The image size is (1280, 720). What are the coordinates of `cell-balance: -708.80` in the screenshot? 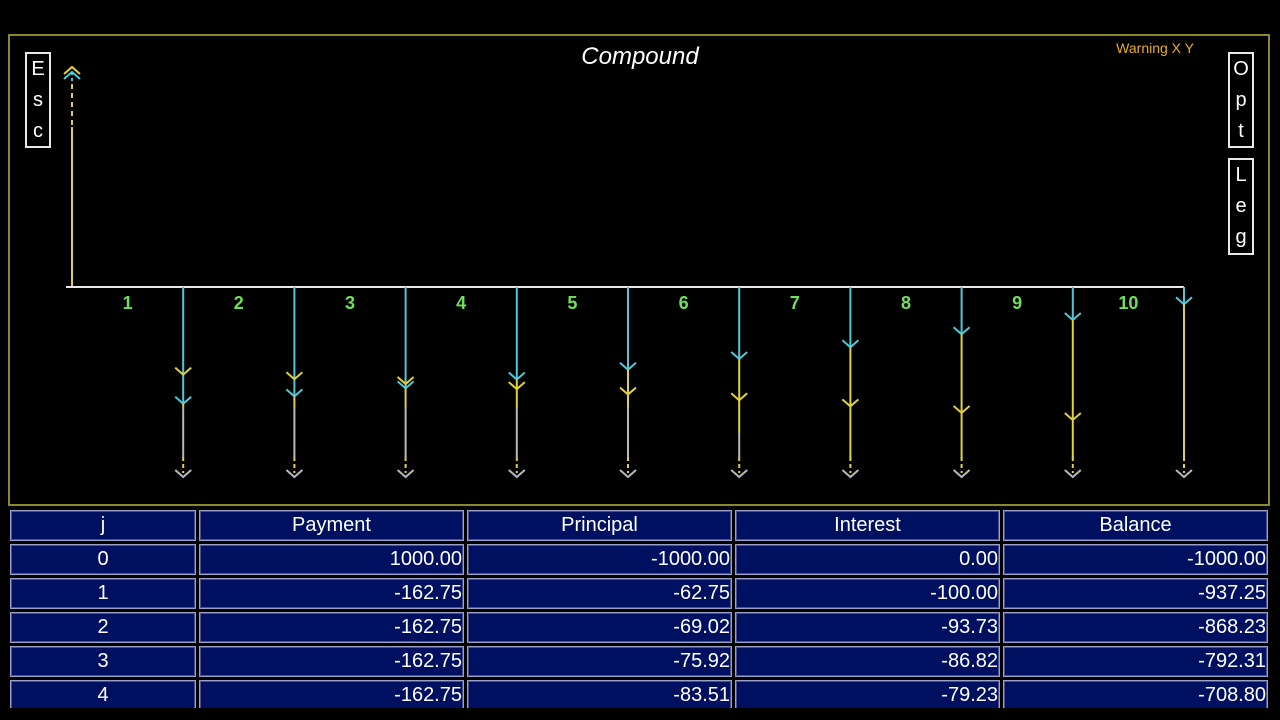 It's located at (1135, 694).